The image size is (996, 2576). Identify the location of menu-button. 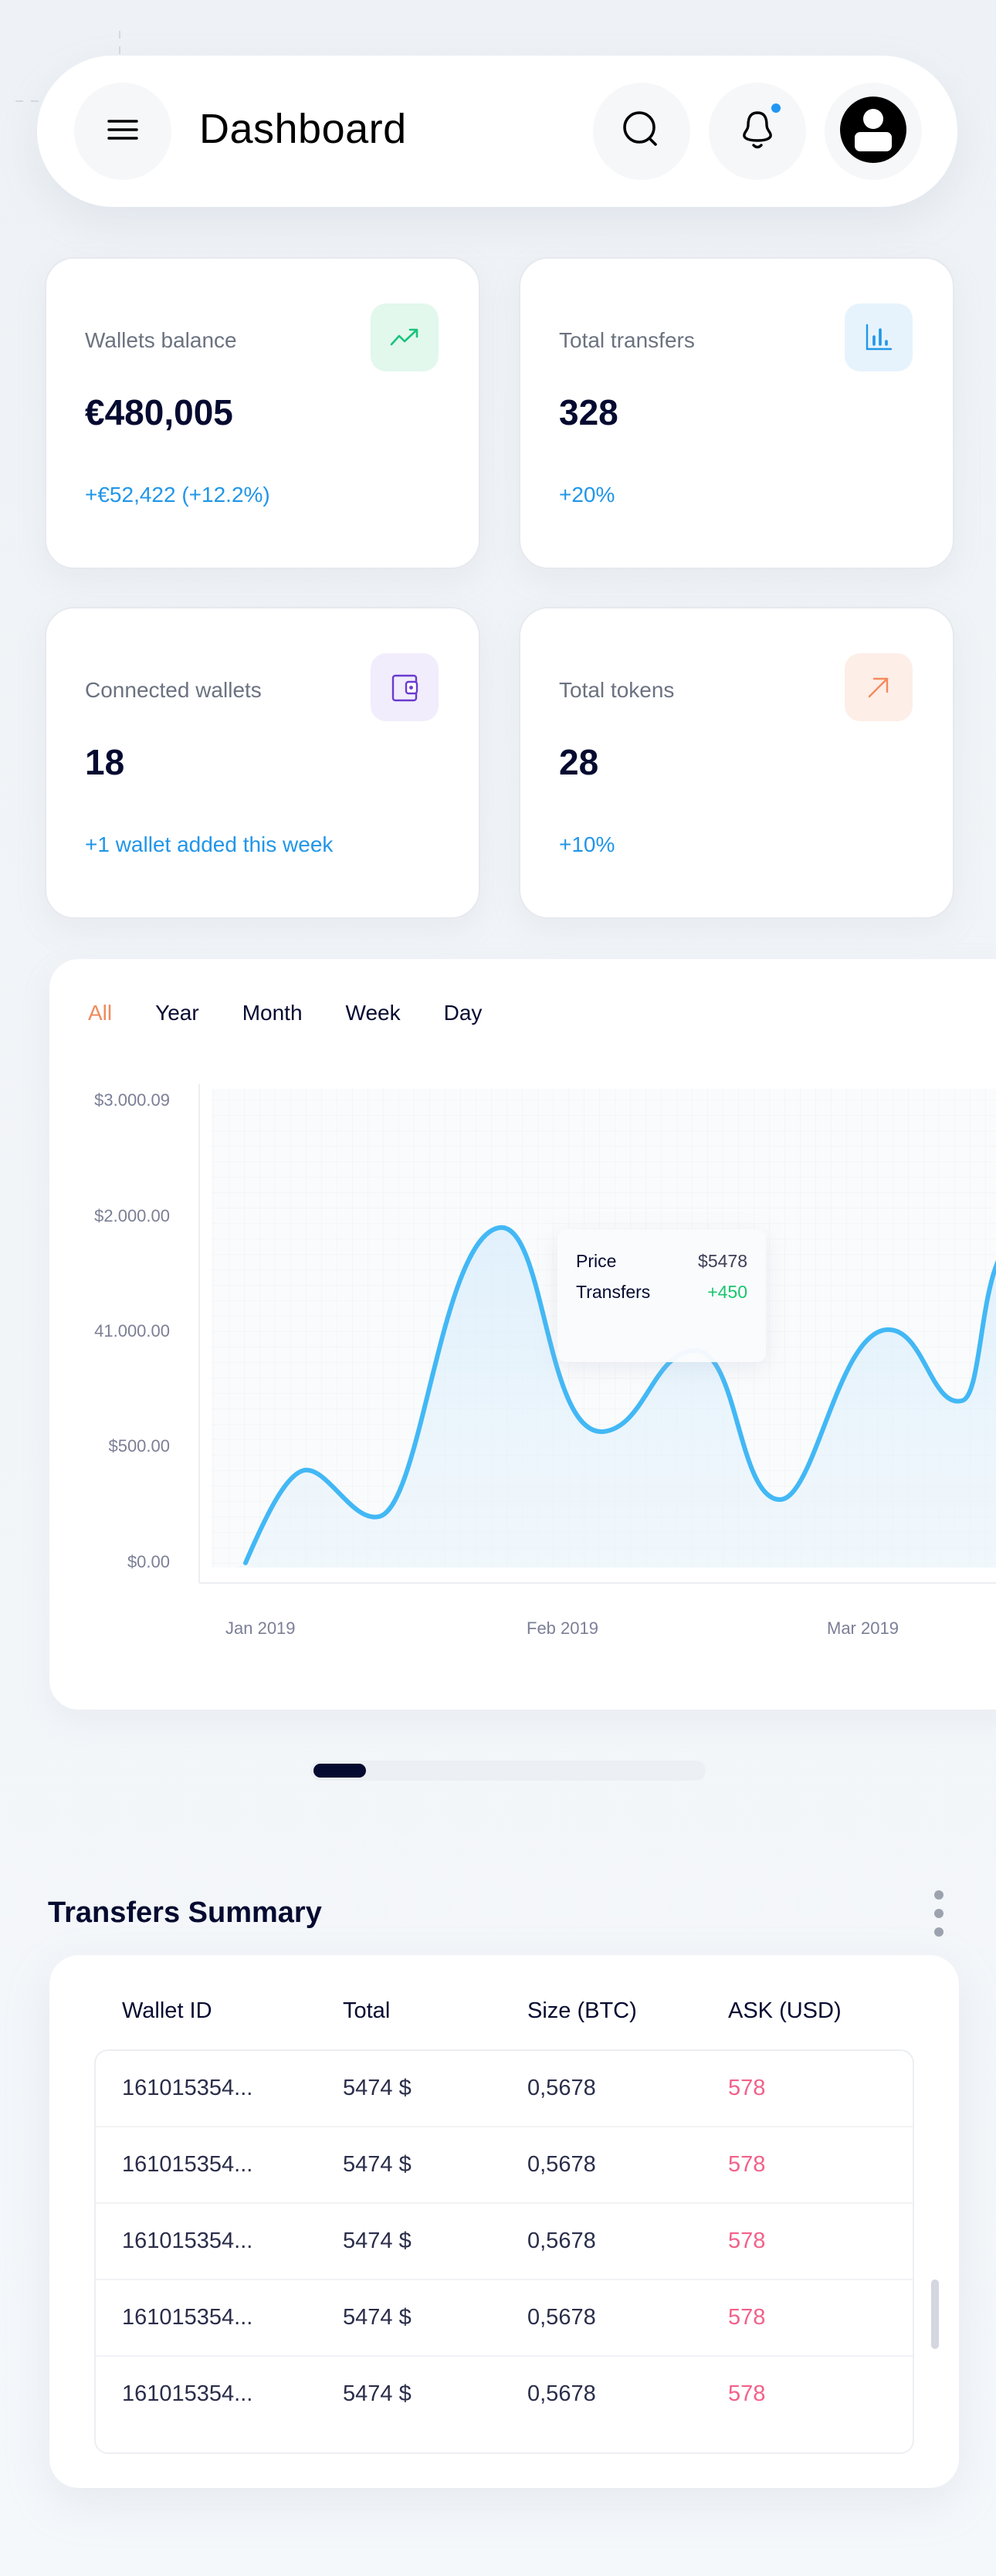
(122, 131).